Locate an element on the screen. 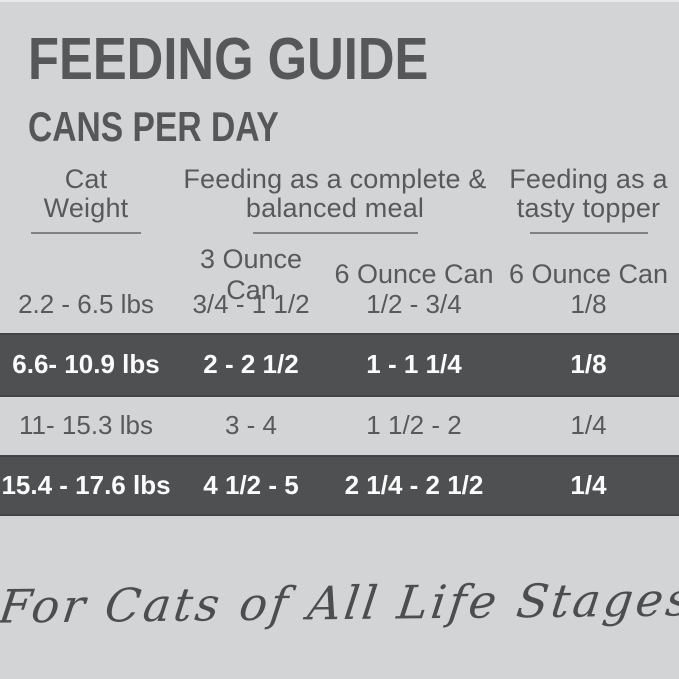  table-row-highlighted: 6.6- 10.9 lbs 2 - 2 1/2 1 - 1 1/4 1/8 is located at coordinates (339, 364).